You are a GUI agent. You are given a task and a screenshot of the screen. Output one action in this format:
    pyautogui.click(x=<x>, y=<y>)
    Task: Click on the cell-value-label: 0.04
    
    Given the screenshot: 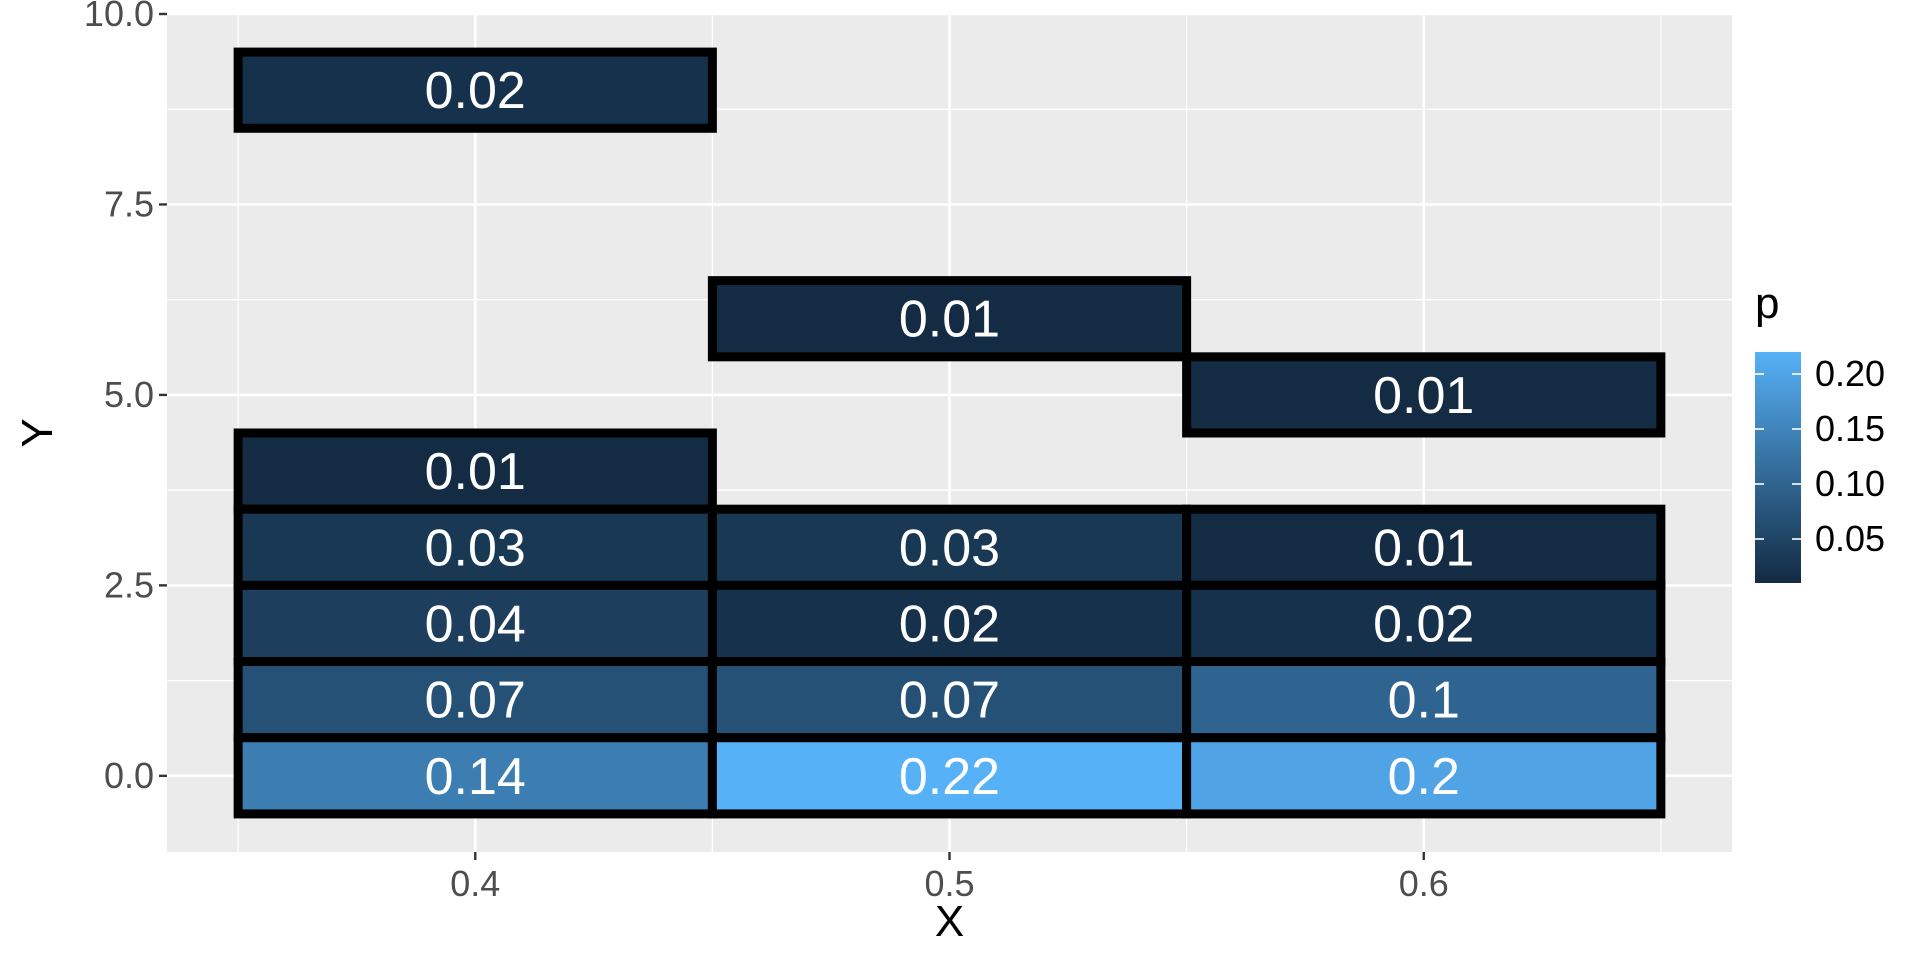 What is the action you would take?
    pyautogui.click(x=475, y=624)
    